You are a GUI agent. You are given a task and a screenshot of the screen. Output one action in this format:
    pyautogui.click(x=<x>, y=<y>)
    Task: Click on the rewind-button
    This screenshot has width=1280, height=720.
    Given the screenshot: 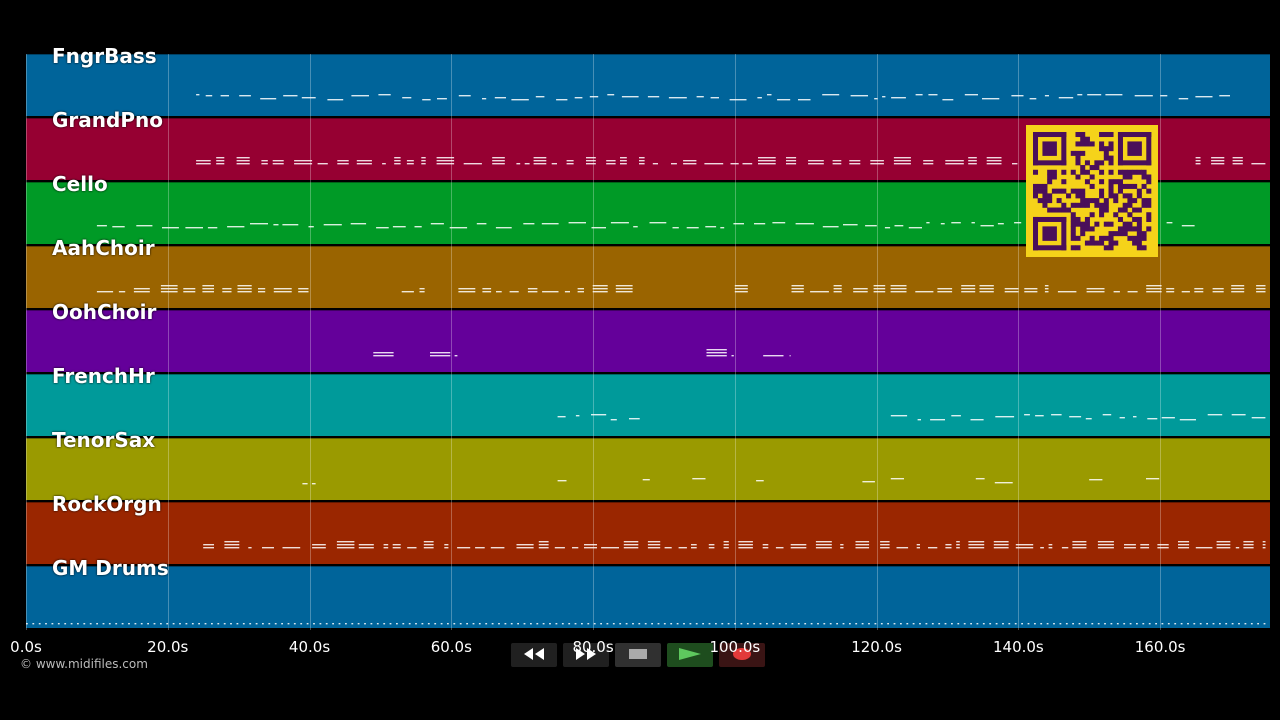 What is the action you would take?
    pyautogui.click(x=534, y=655)
    